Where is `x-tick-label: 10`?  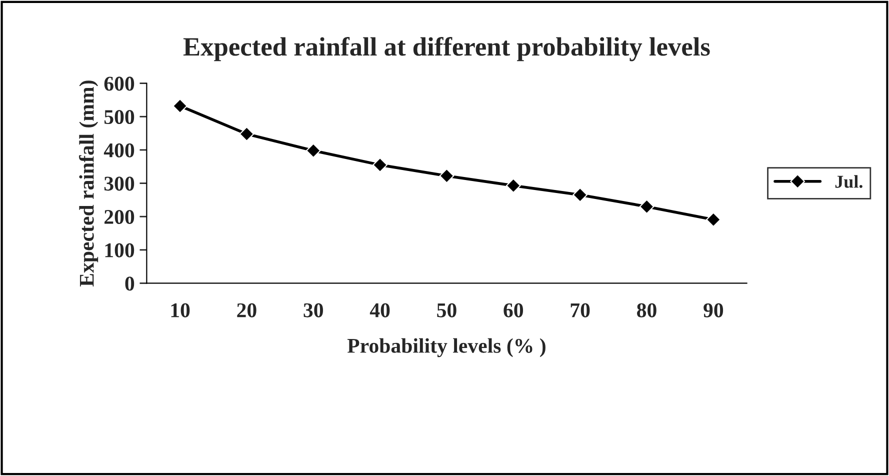 x-tick-label: 10 is located at coordinates (180, 310).